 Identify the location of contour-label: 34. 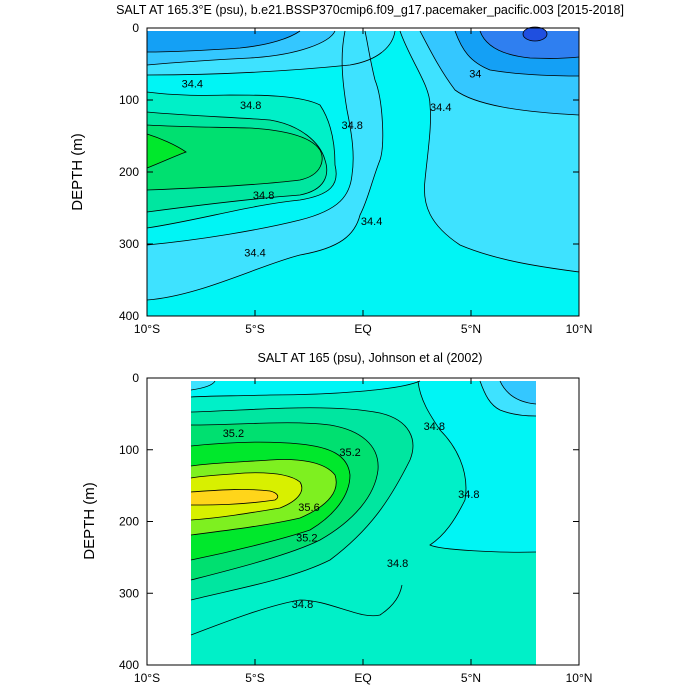
(475, 74).